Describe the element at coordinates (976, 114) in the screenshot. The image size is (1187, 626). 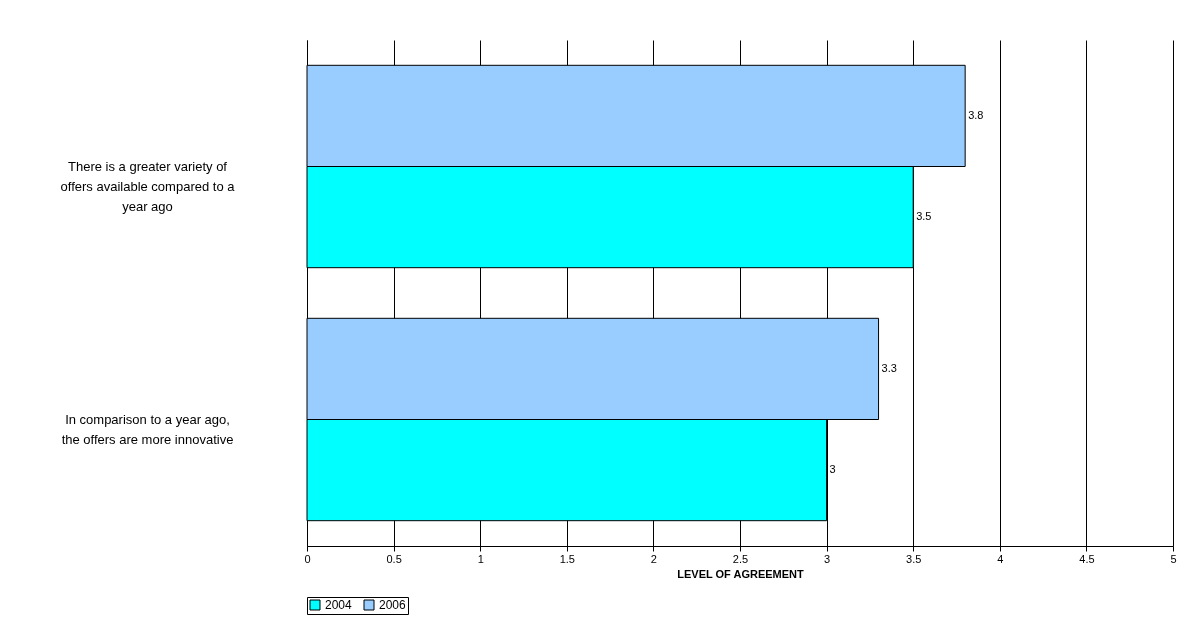
I see `data-label: 3.8` at that location.